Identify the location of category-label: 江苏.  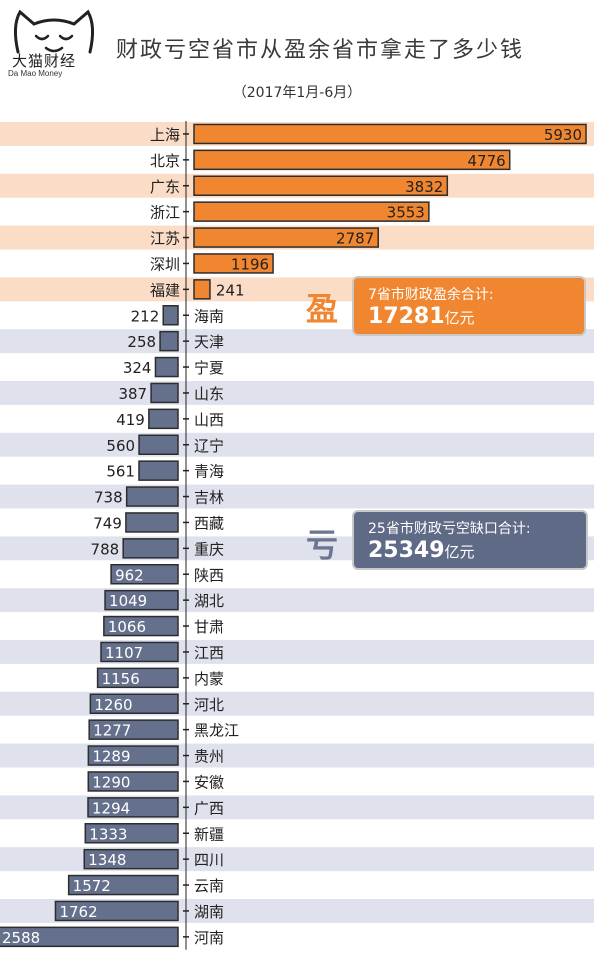
(165, 239).